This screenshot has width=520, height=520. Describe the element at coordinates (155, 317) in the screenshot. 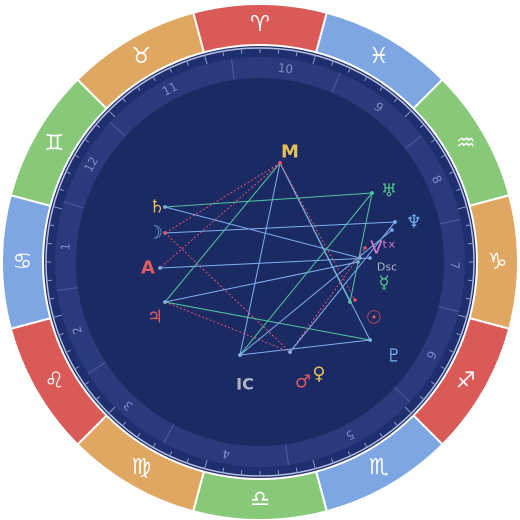

I see `jupiter-icon: ♃` at that location.